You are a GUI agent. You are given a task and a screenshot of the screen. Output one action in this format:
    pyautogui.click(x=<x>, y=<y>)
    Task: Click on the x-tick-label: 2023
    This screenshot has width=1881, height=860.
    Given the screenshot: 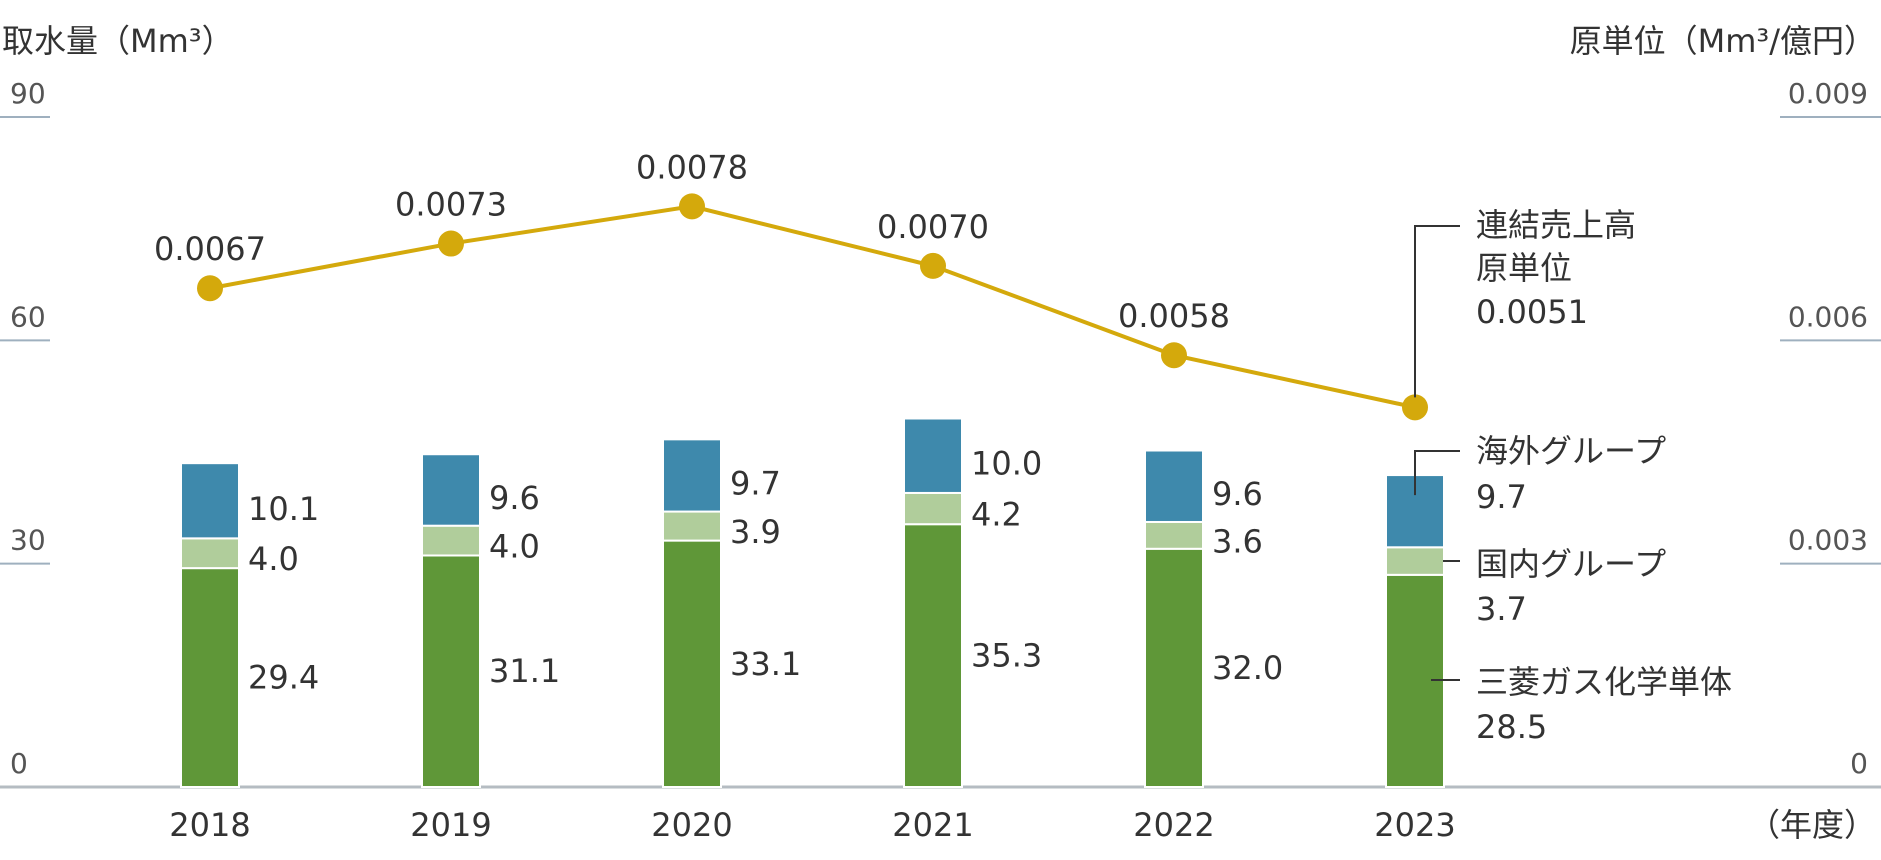 What is the action you would take?
    pyautogui.click(x=1414, y=825)
    